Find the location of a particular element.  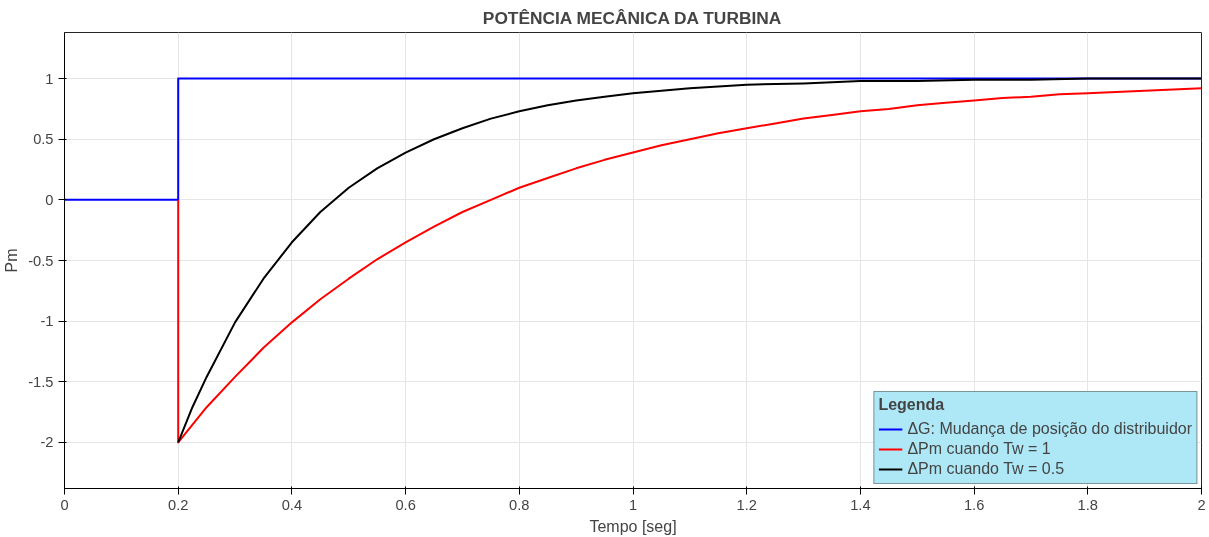

x-tick-label: 0.2 is located at coordinates (178, 504).